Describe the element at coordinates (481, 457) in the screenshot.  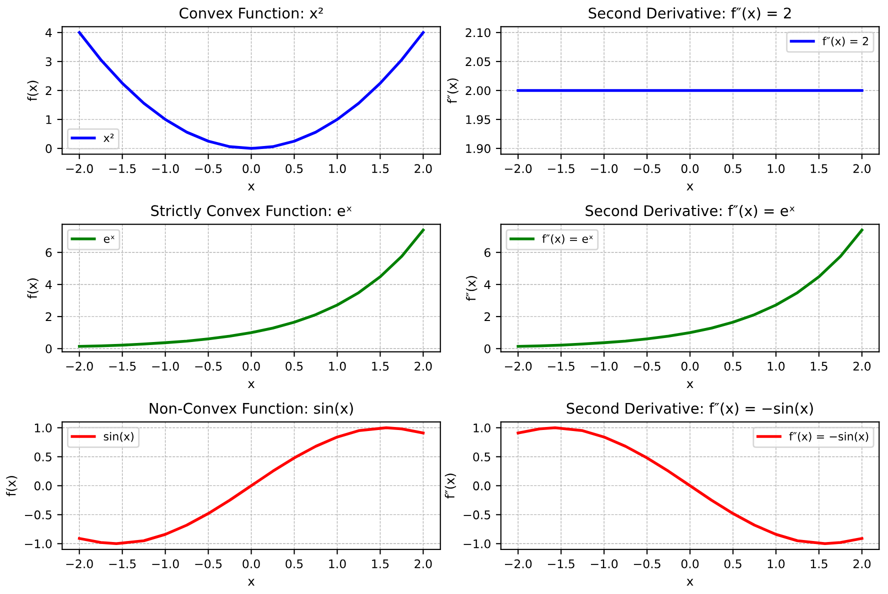
I see `y-tick-label: 0.5` at that location.